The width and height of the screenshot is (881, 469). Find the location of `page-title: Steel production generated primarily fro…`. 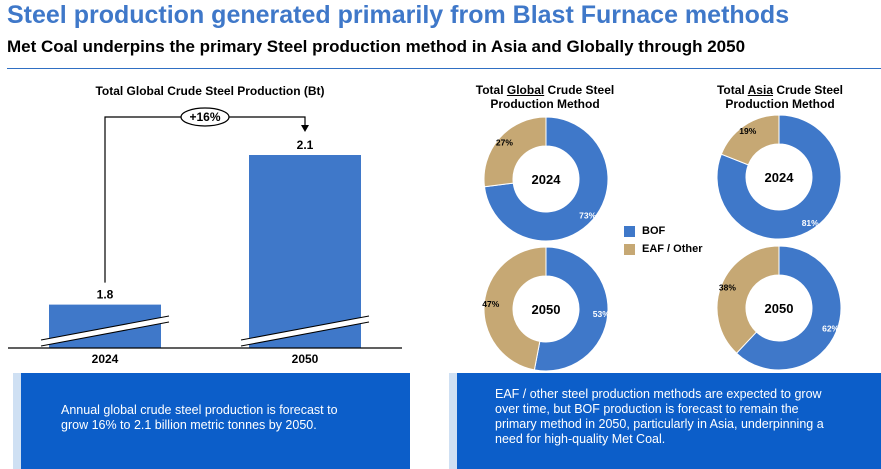

page-title: Steel production generated primarily fro… is located at coordinates (398, 15).